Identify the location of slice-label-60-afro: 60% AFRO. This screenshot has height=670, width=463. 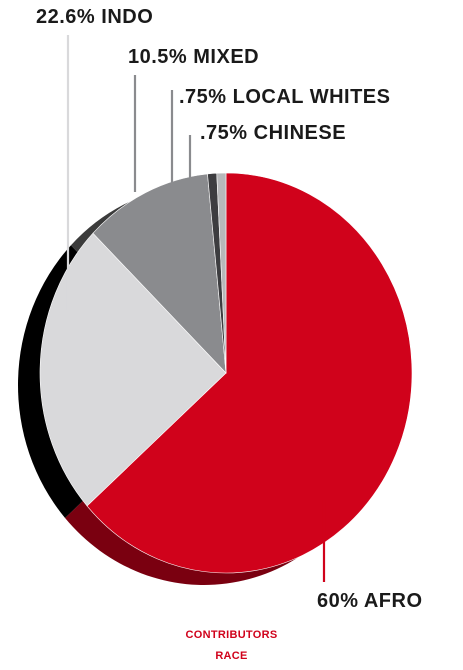
(370, 601).